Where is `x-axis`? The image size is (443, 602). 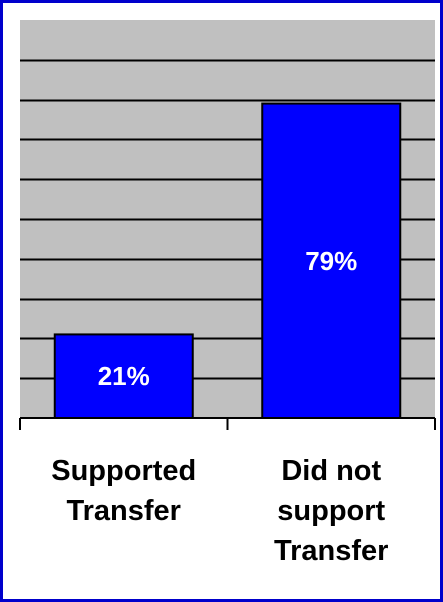 x-axis is located at coordinates (227, 423).